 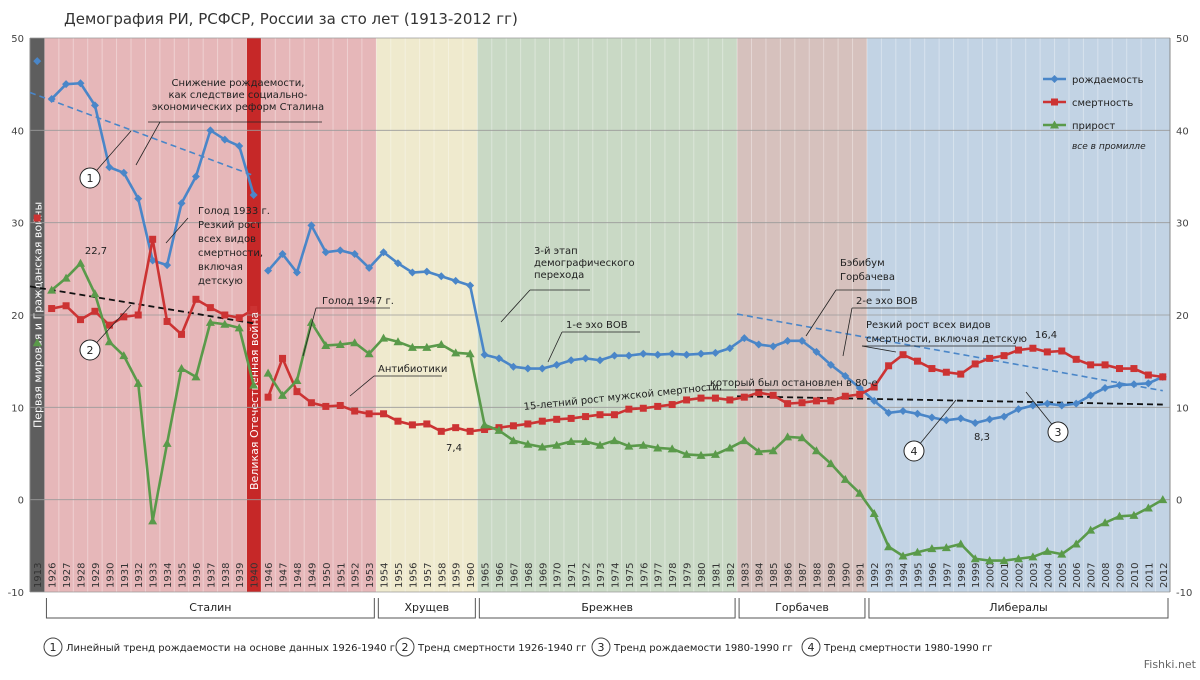 What do you see at coordinates (1109, 147) in the screenshot?
I see `legend-note: все в промилле` at bounding box center [1109, 147].